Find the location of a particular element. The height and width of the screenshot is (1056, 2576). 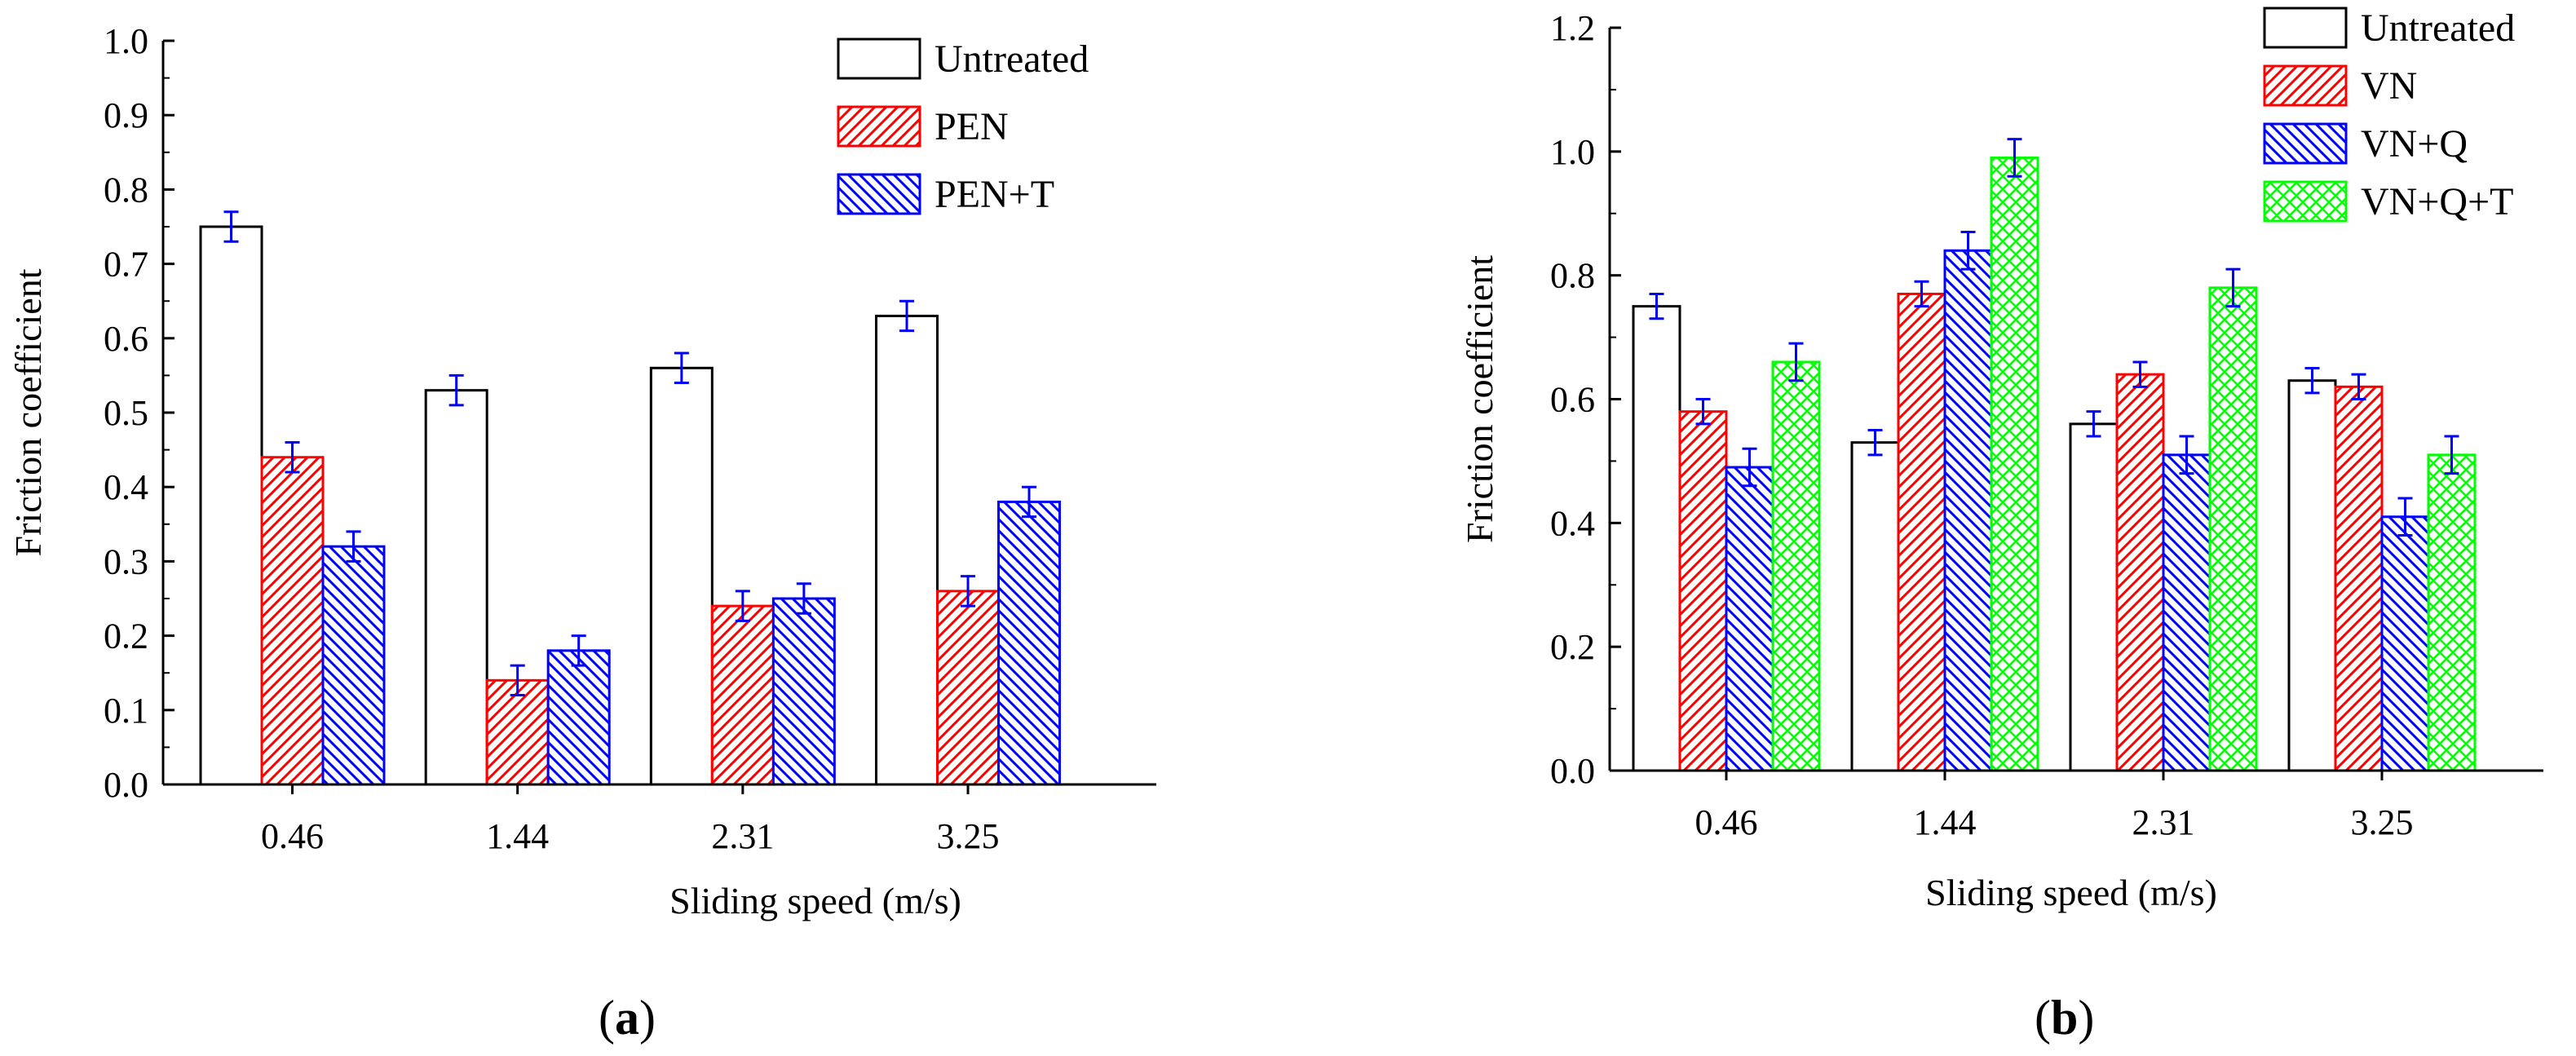

panel-a-y-tick-label-0-3: 0.3 is located at coordinates (126, 561).